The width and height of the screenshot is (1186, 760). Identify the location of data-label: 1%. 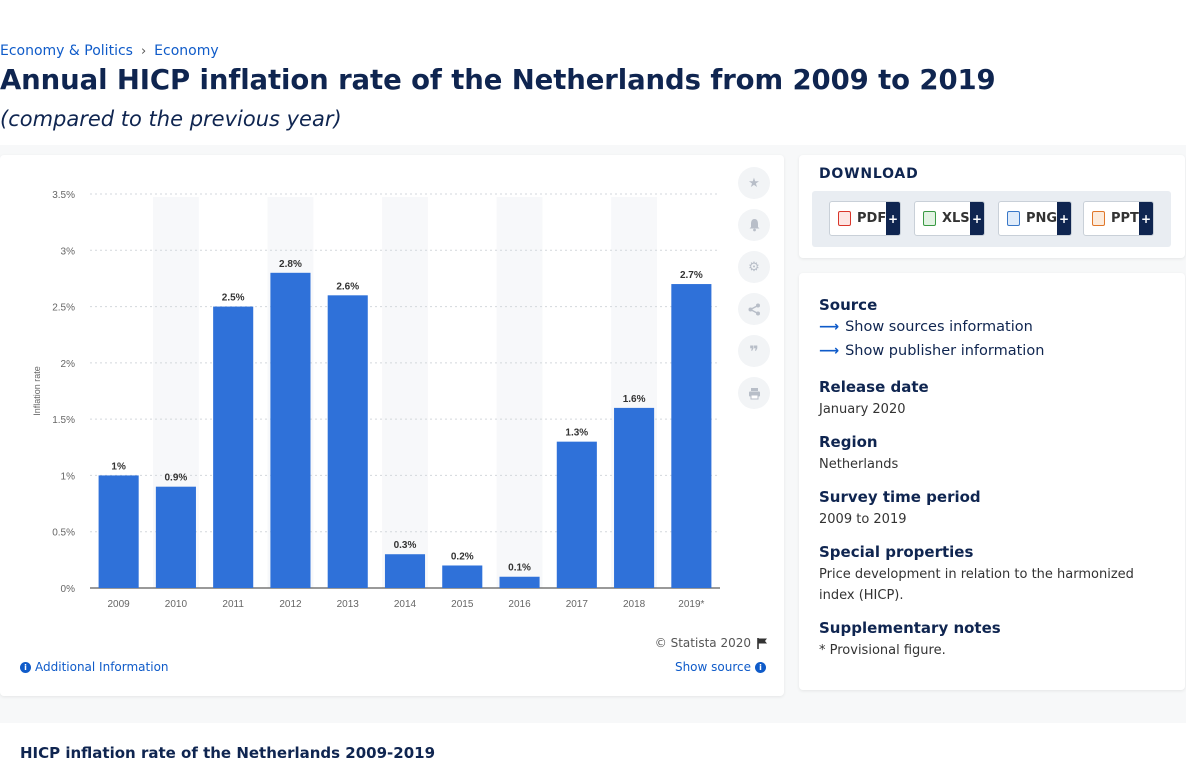
(118, 466).